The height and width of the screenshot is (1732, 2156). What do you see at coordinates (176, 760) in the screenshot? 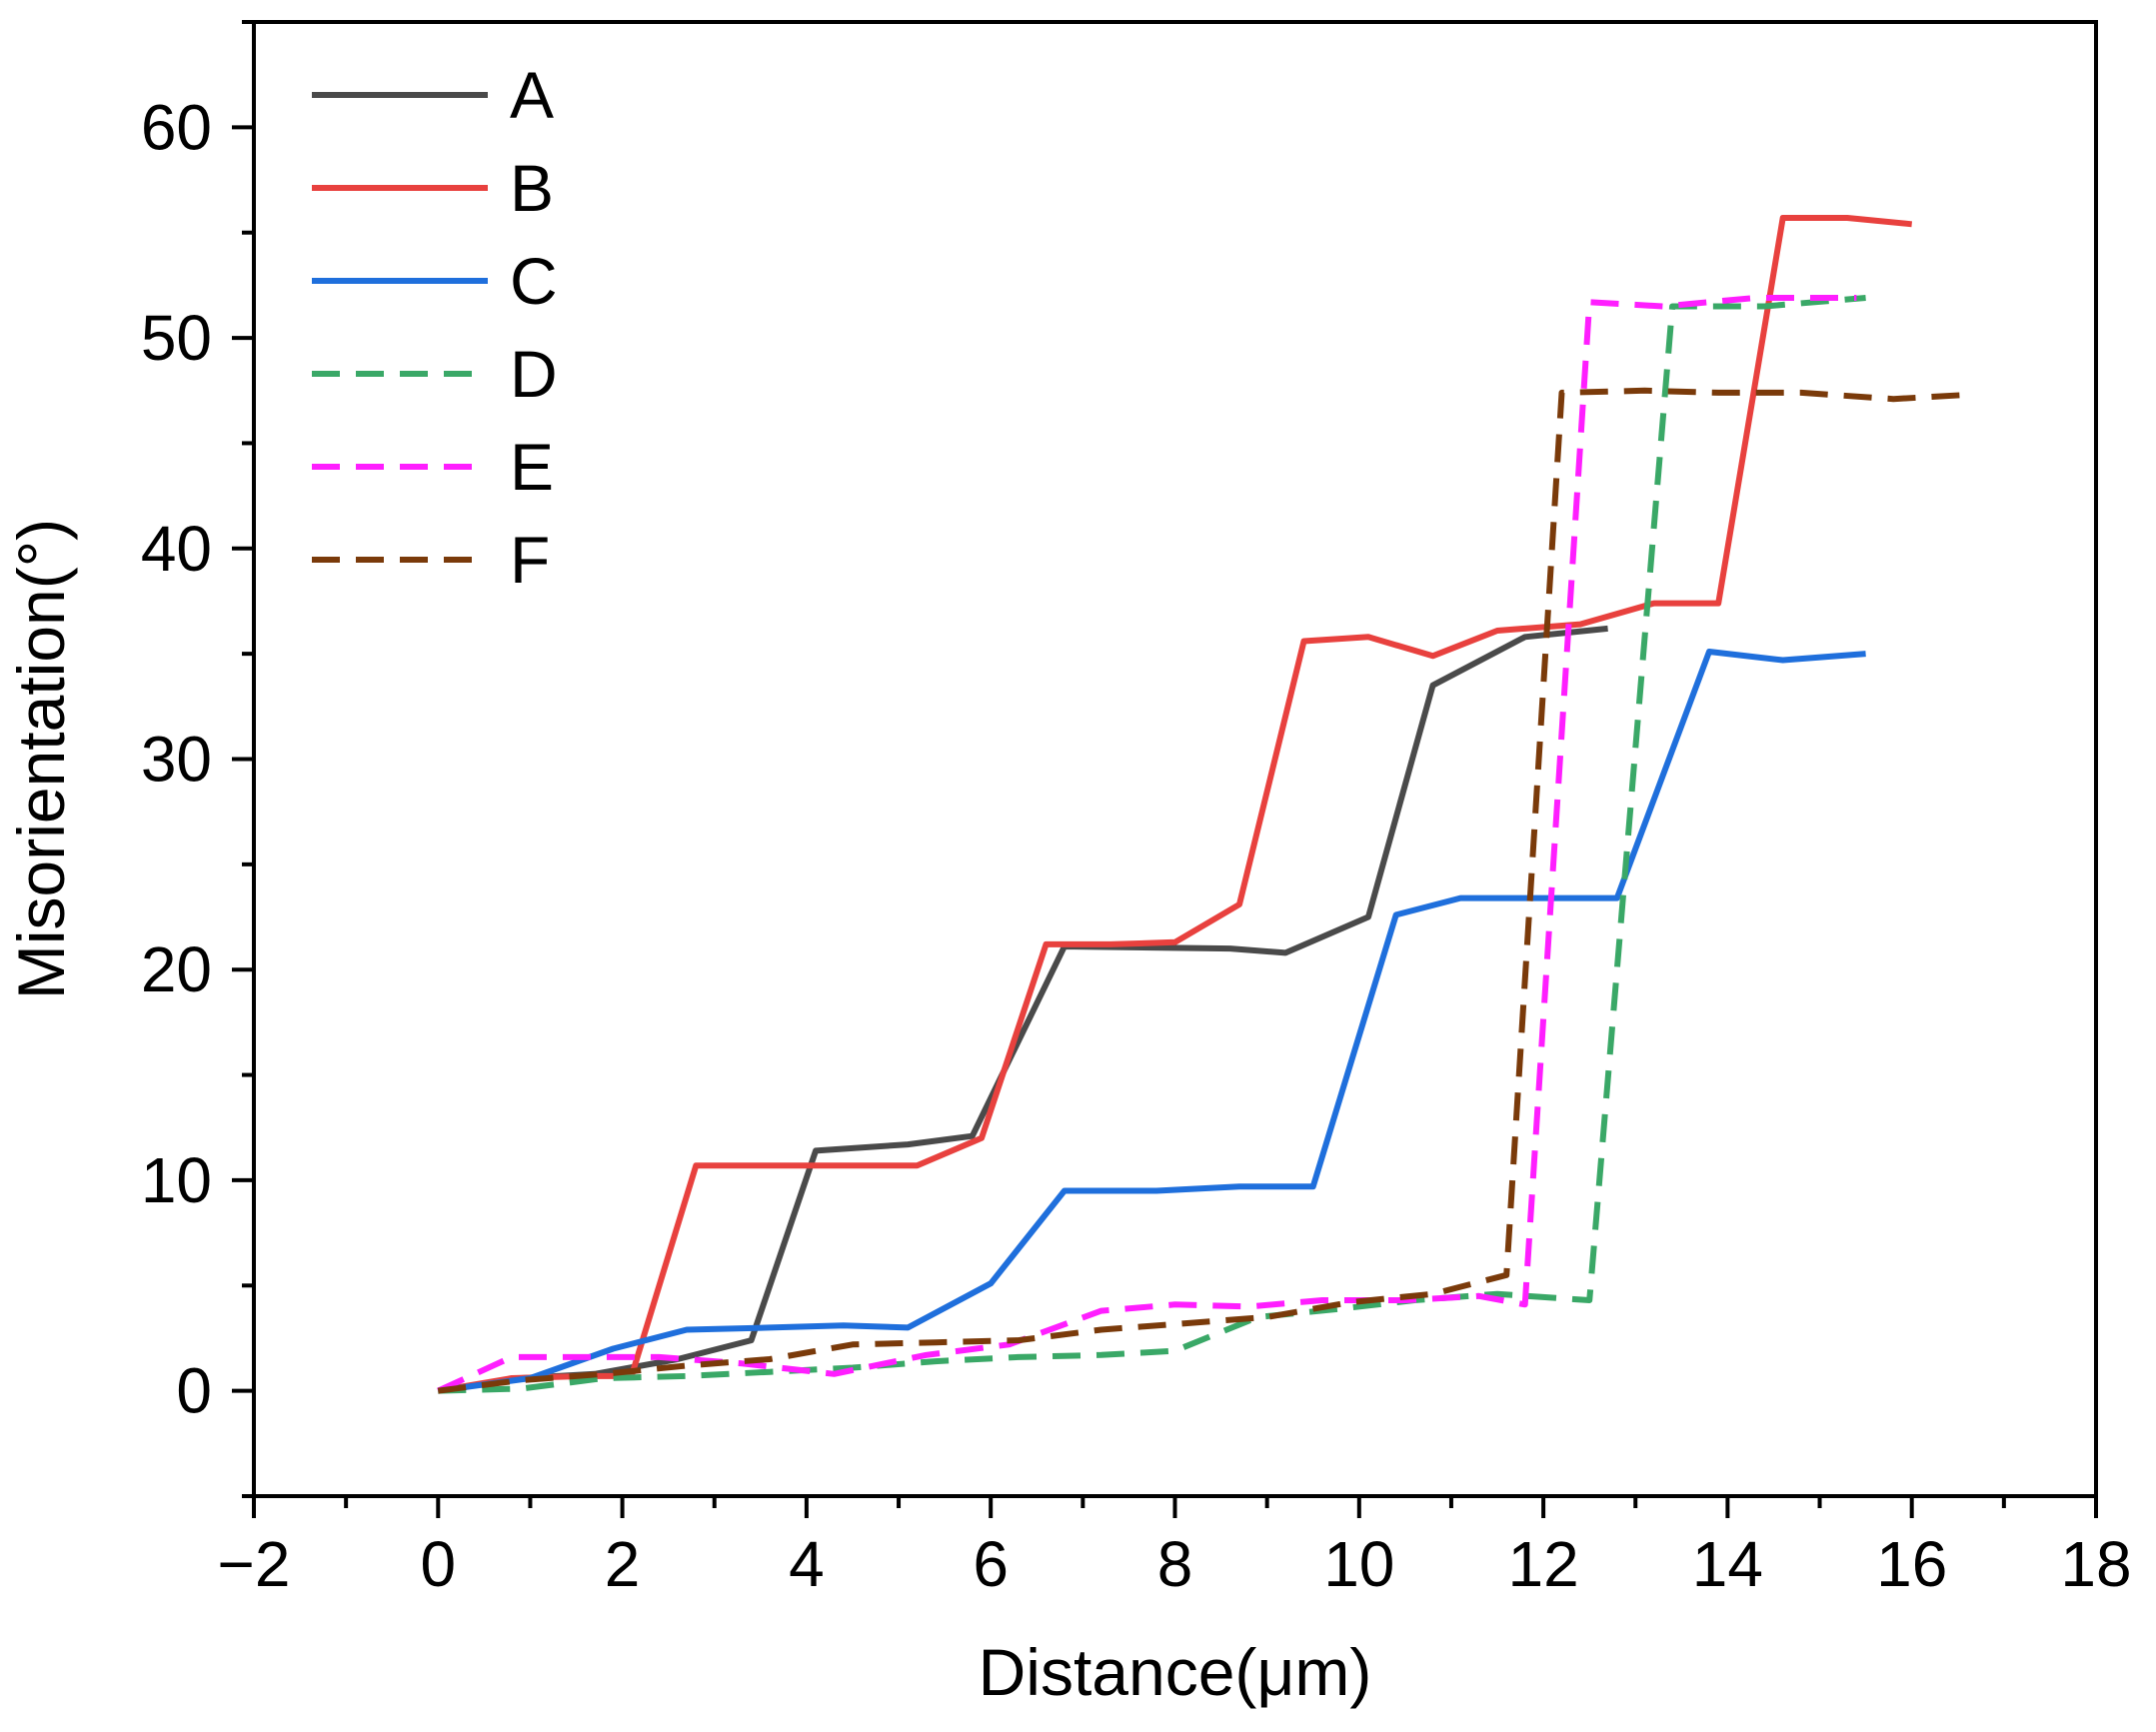
I see `y-tick-label: 30` at bounding box center [176, 760].